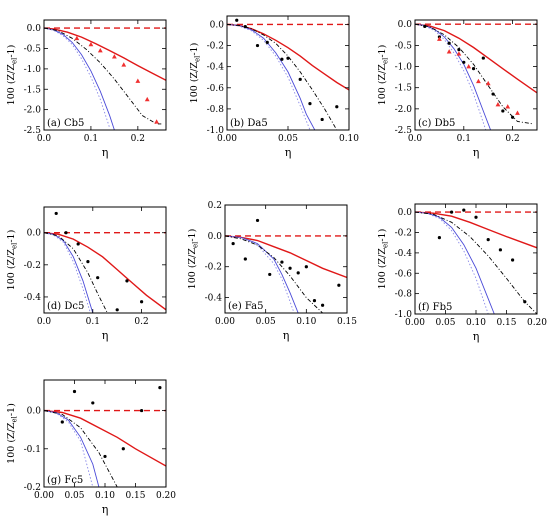 The height and width of the screenshot is (519, 550). Describe the element at coordinates (33, 111) in the screenshot. I see `y-tick-label: -2.0` at that location.